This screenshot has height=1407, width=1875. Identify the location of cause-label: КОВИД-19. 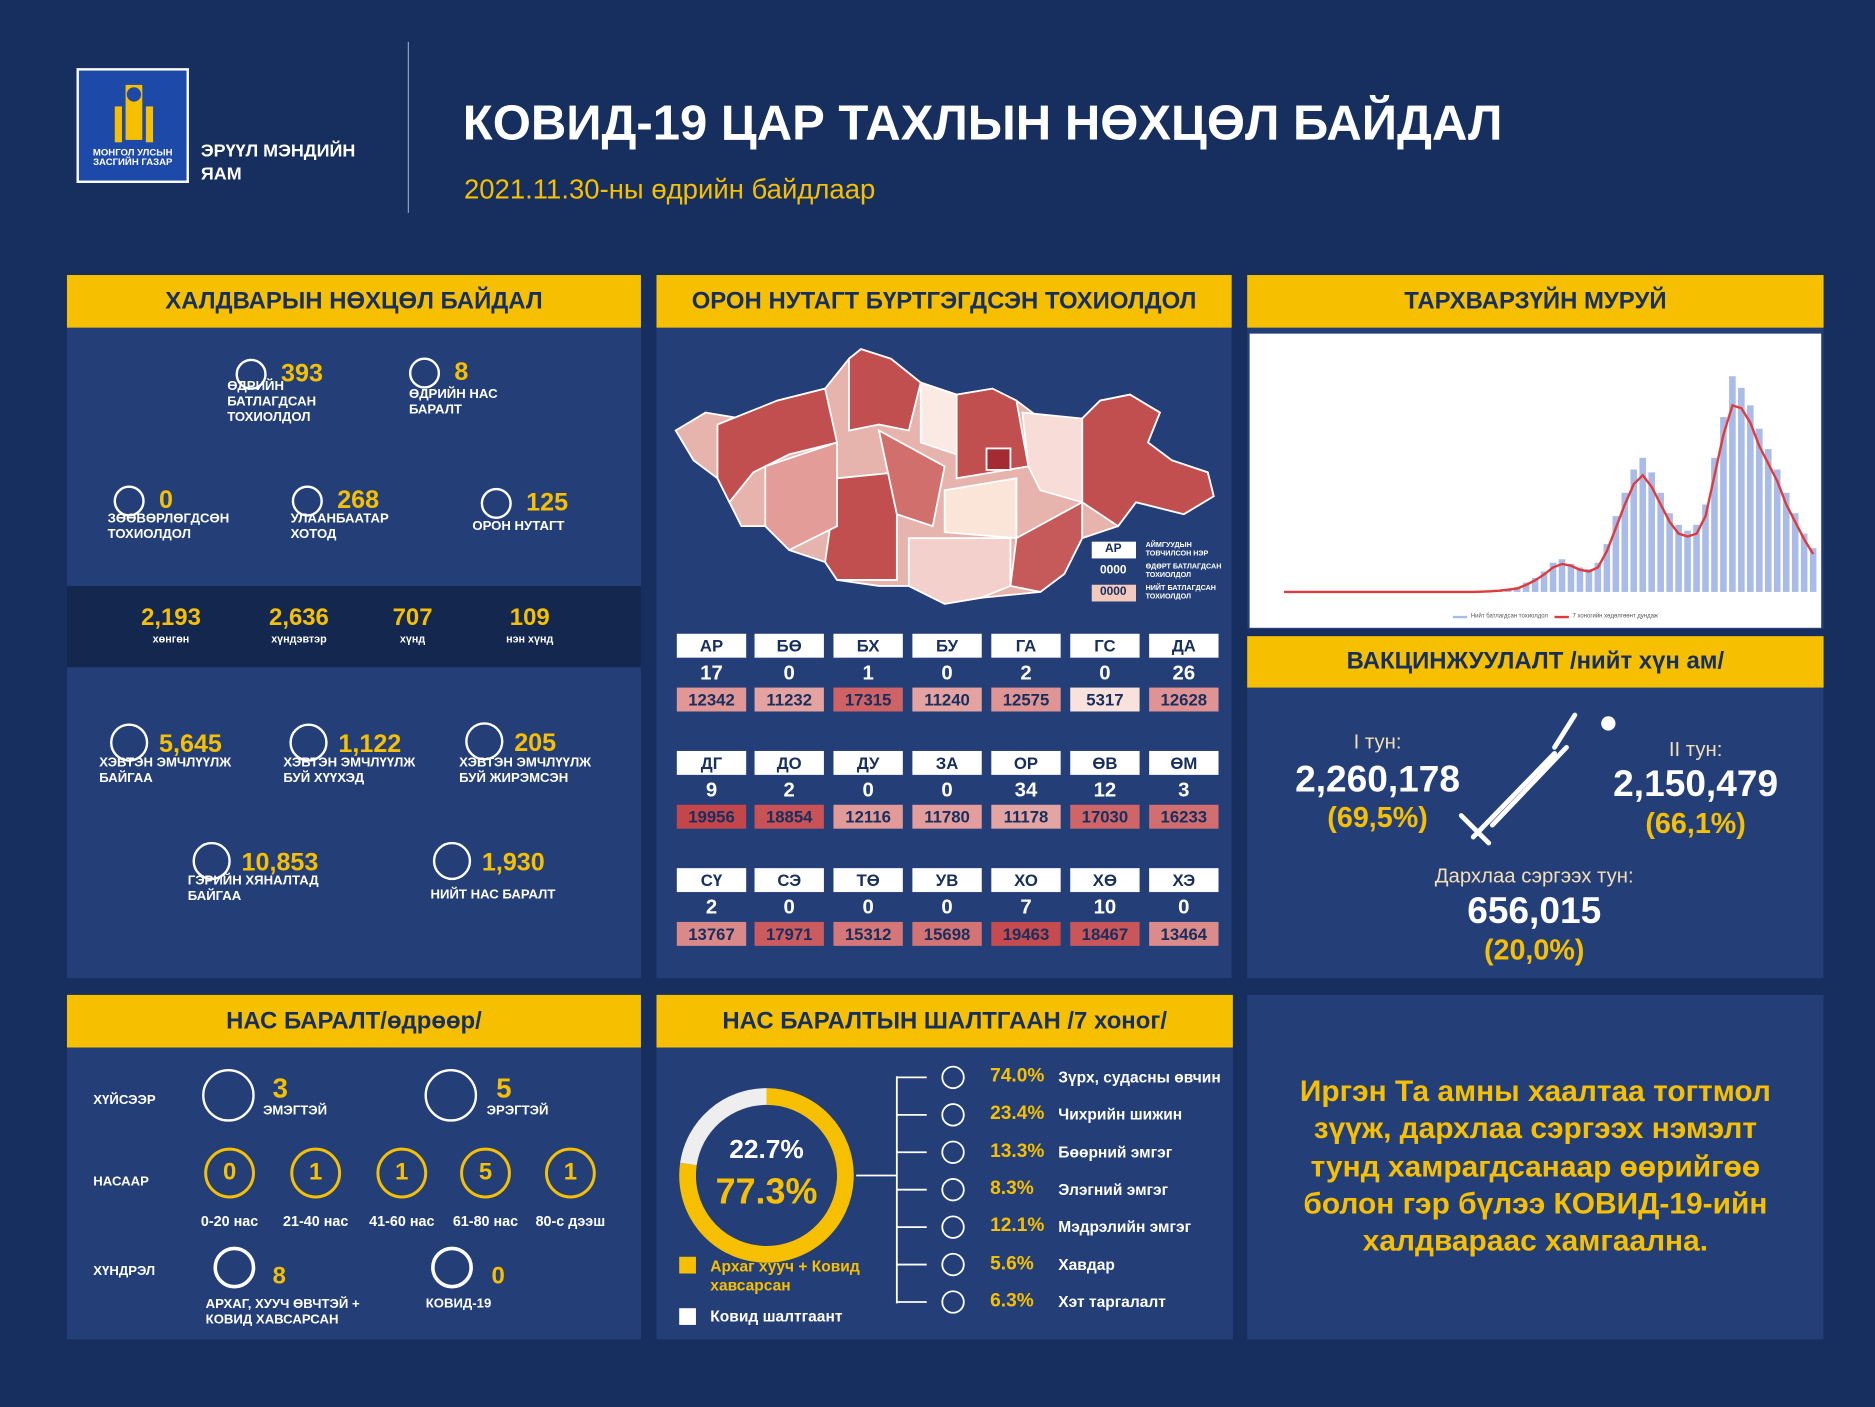
(458, 1304).